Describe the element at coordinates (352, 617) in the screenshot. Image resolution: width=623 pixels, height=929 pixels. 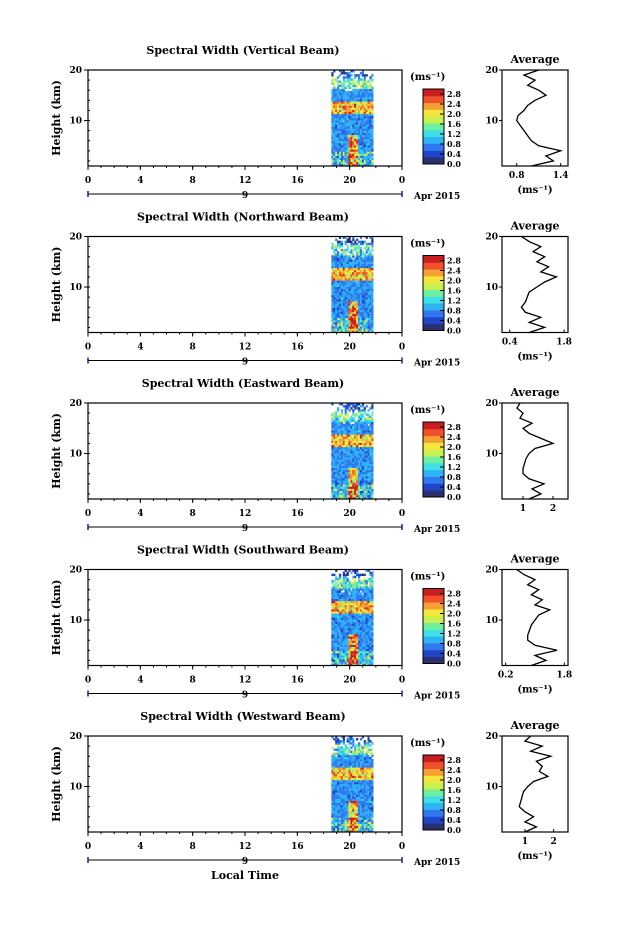
I see `heatmap-cells` at that location.